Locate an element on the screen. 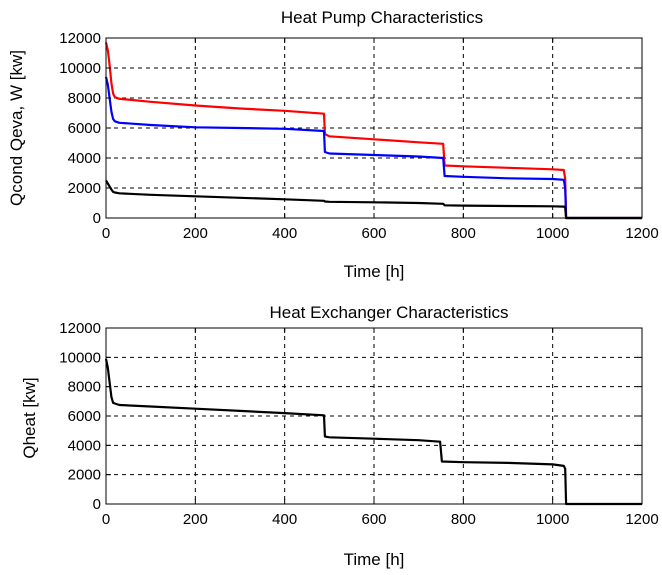 The width and height of the screenshot is (662, 575). y-axis-label: Qheat [kw] is located at coordinates (29, 417).